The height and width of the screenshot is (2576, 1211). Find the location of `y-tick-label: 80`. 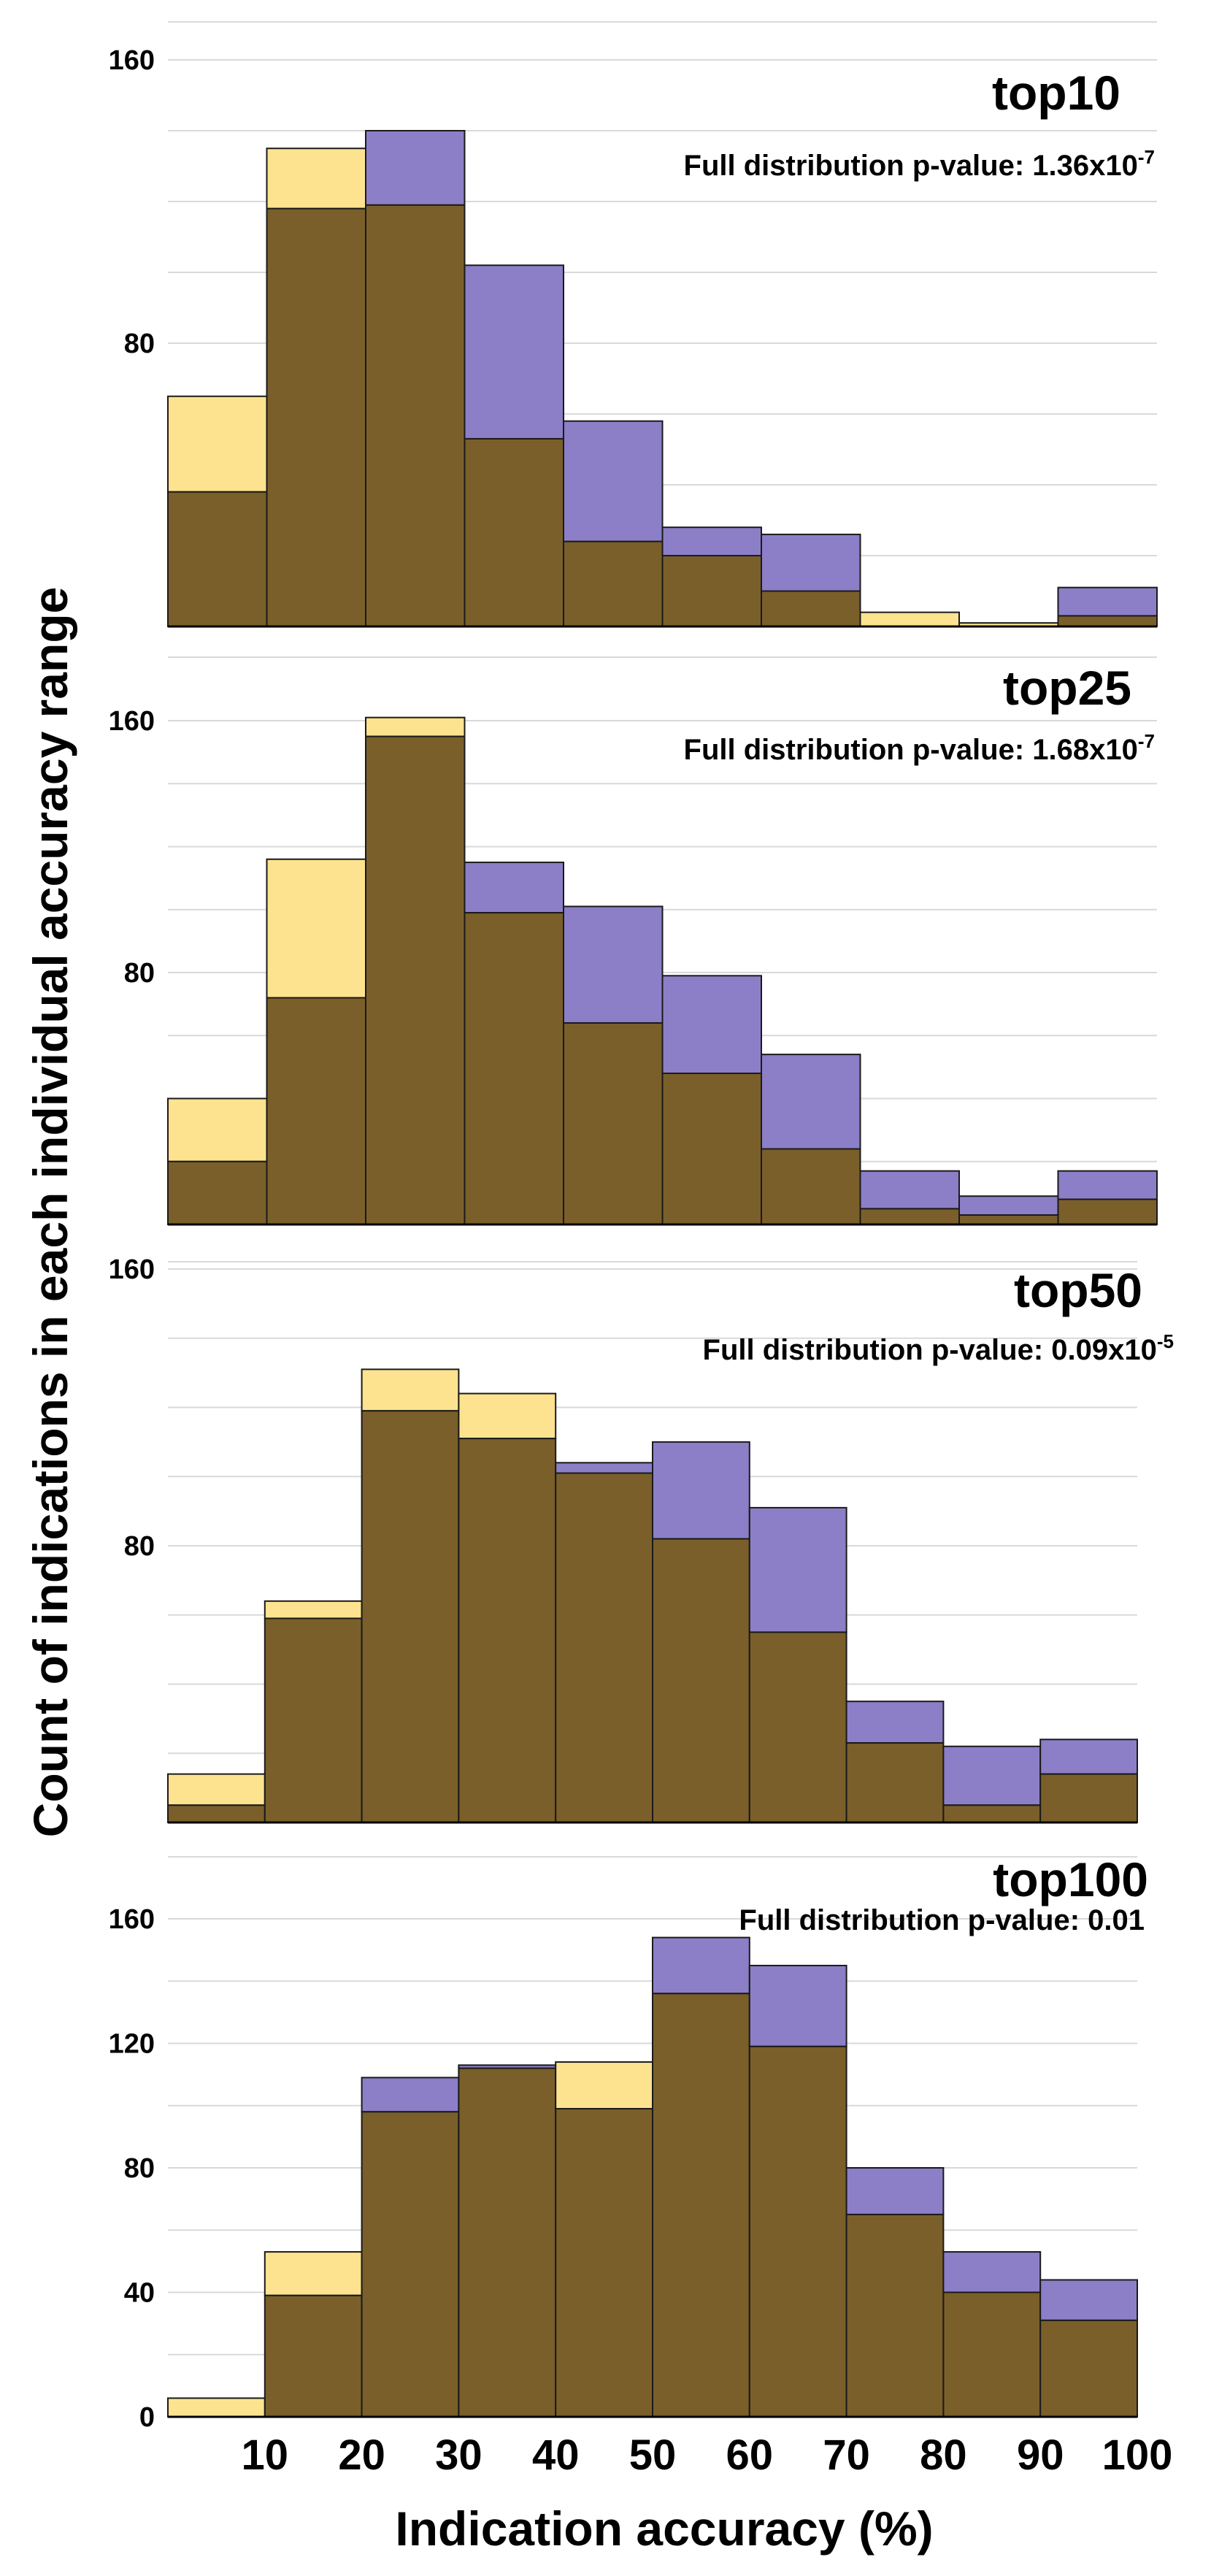

y-tick-label: 80 is located at coordinates (139, 2168).